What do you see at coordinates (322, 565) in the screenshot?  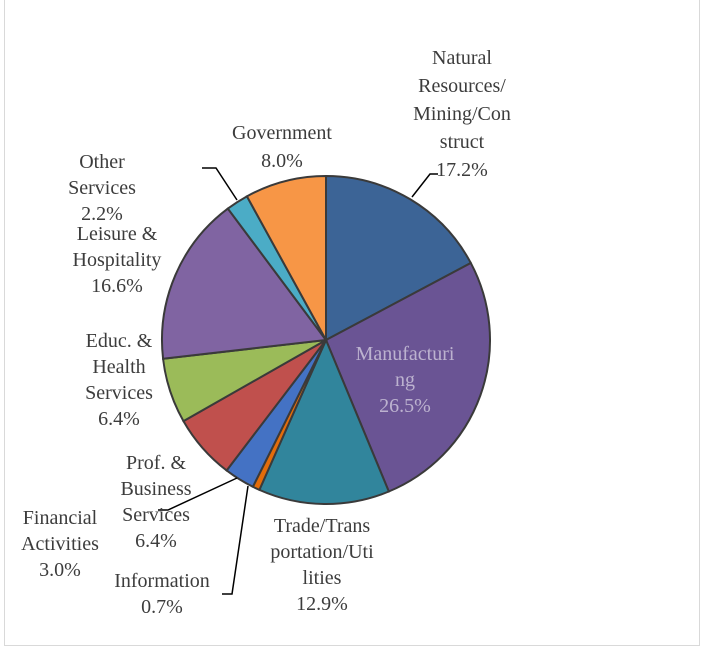 I see `data-label: Trade/Trans portation/Uti lities 12.9%` at bounding box center [322, 565].